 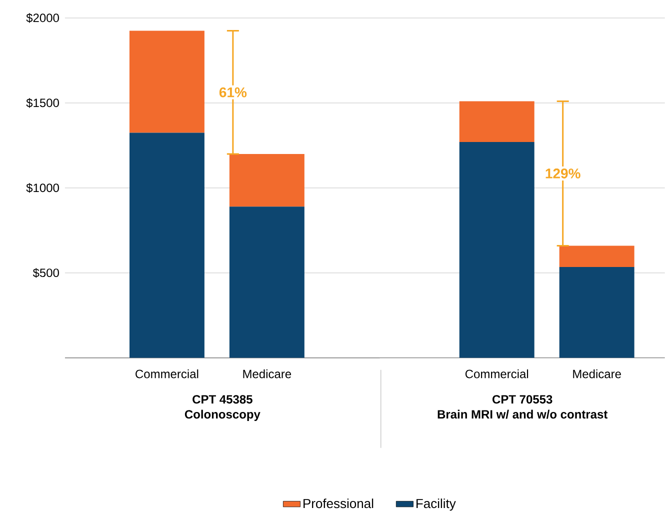 What do you see at coordinates (339, 503) in the screenshot?
I see `legend-label: Professional` at bounding box center [339, 503].